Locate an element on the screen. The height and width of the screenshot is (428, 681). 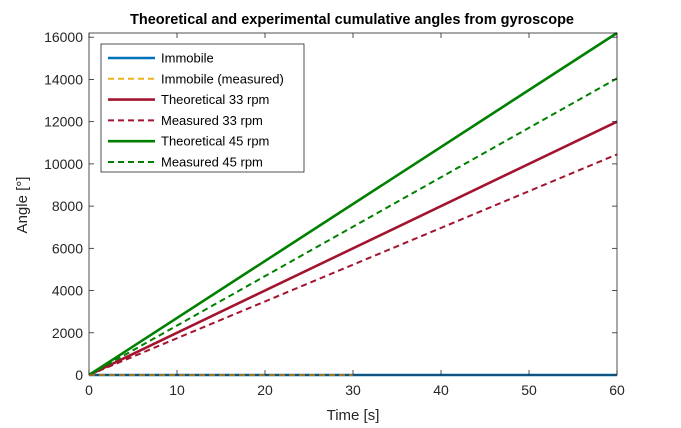
legend-label: Theoretical 45 rpm is located at coordinates (215, 141).